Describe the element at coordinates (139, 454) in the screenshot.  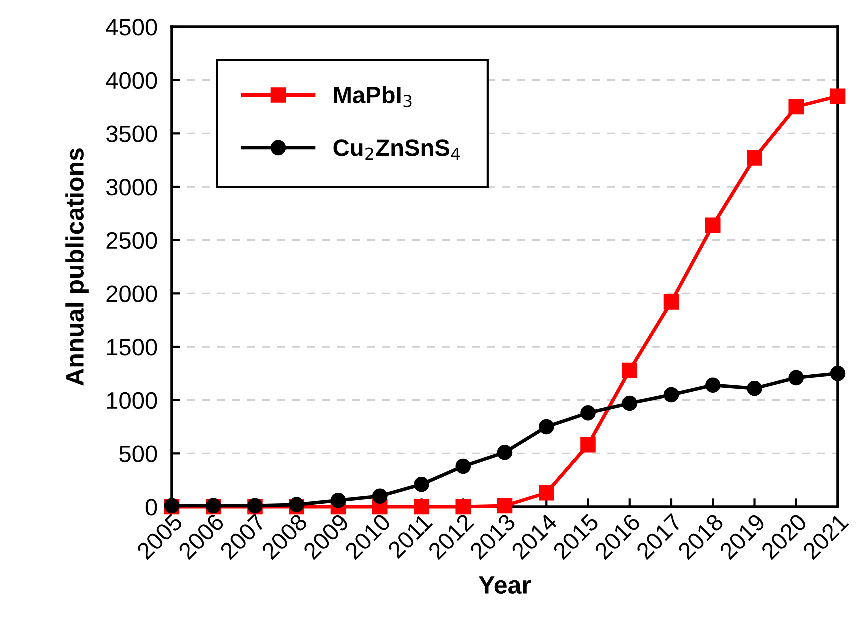
I see `y-tick-label: 500` at that location.